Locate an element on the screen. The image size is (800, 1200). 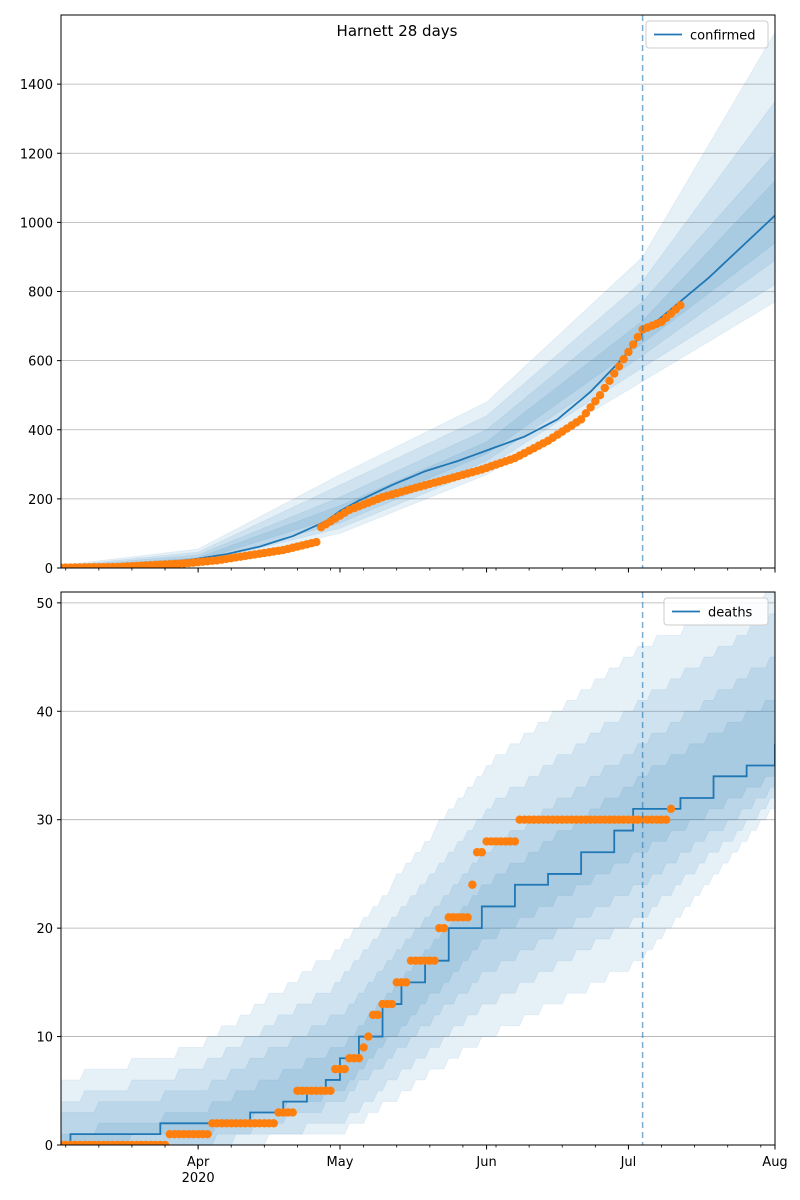
legend-label: deaths is located at coordinates (730, 613).